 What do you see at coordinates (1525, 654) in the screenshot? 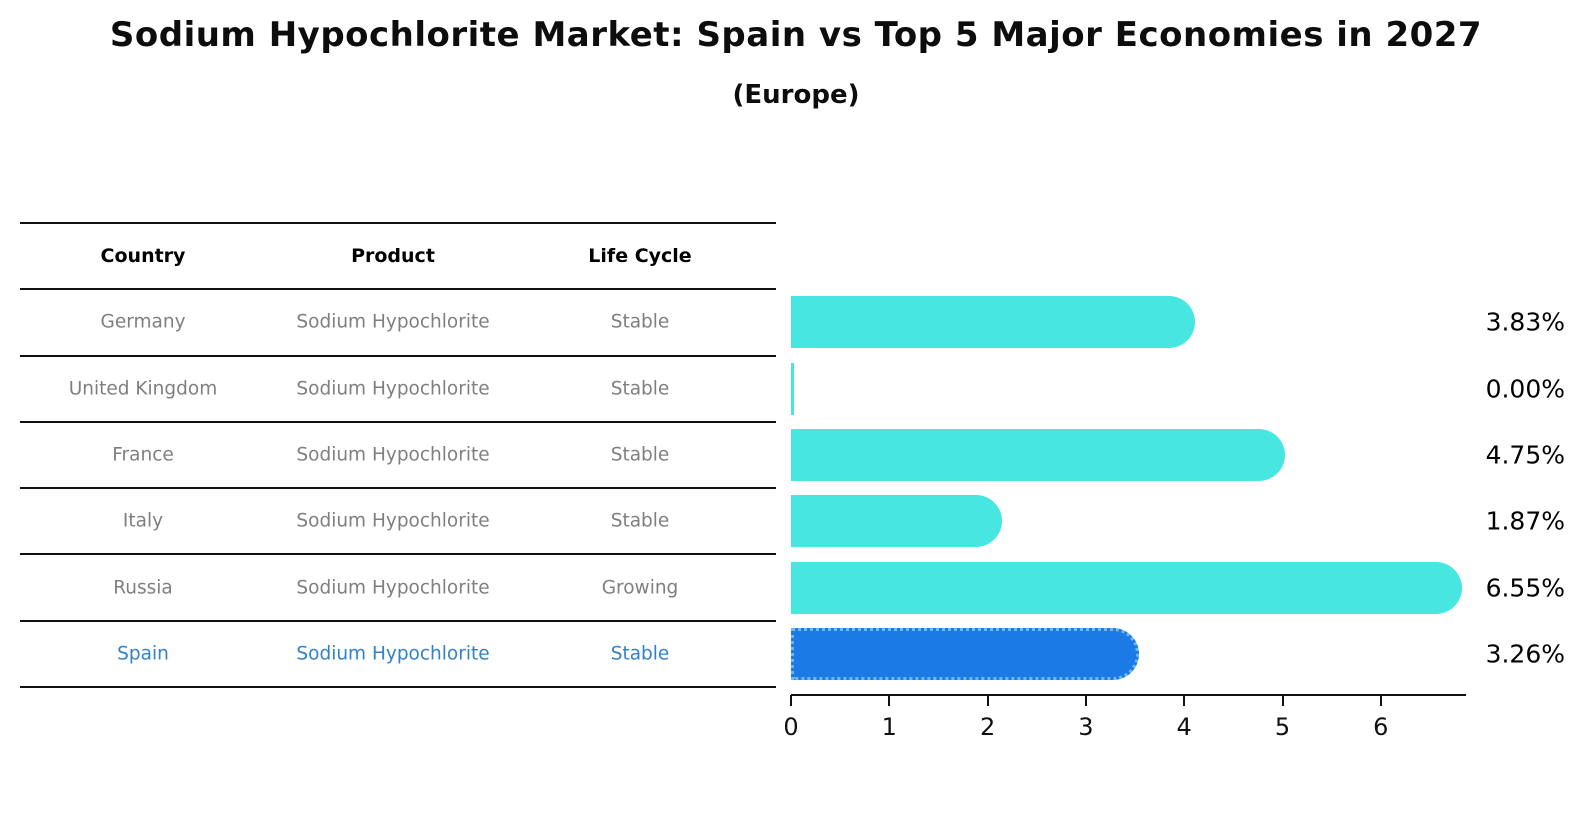
I see `bar-value-label: 3.26%` at bounding box center [1525, 654].